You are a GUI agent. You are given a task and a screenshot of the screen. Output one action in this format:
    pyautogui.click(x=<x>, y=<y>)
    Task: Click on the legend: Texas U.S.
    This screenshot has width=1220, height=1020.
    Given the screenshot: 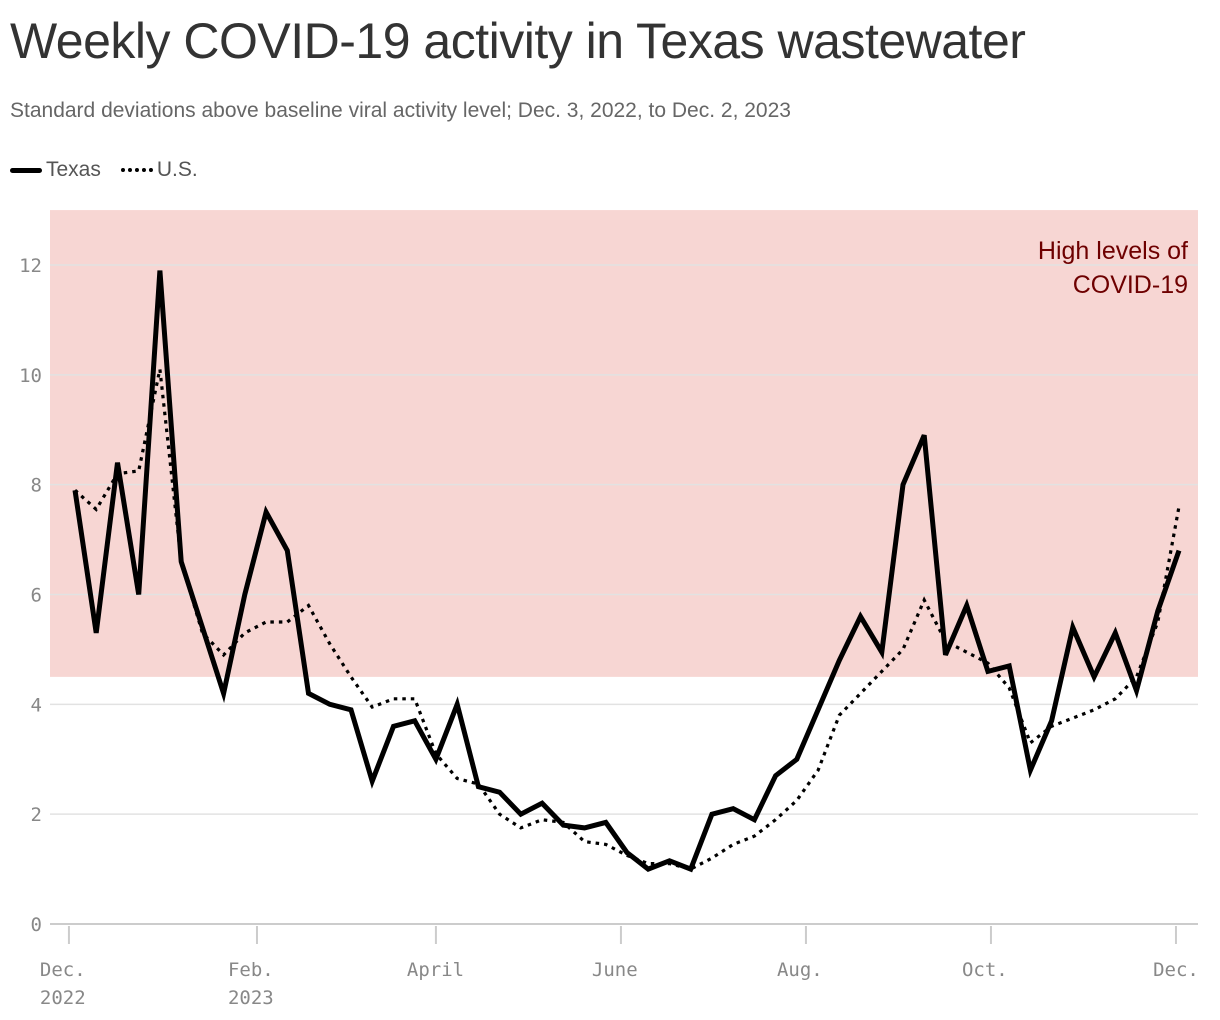 What is the action you would take?
    pyautogui.click(x=114, y=170)
    